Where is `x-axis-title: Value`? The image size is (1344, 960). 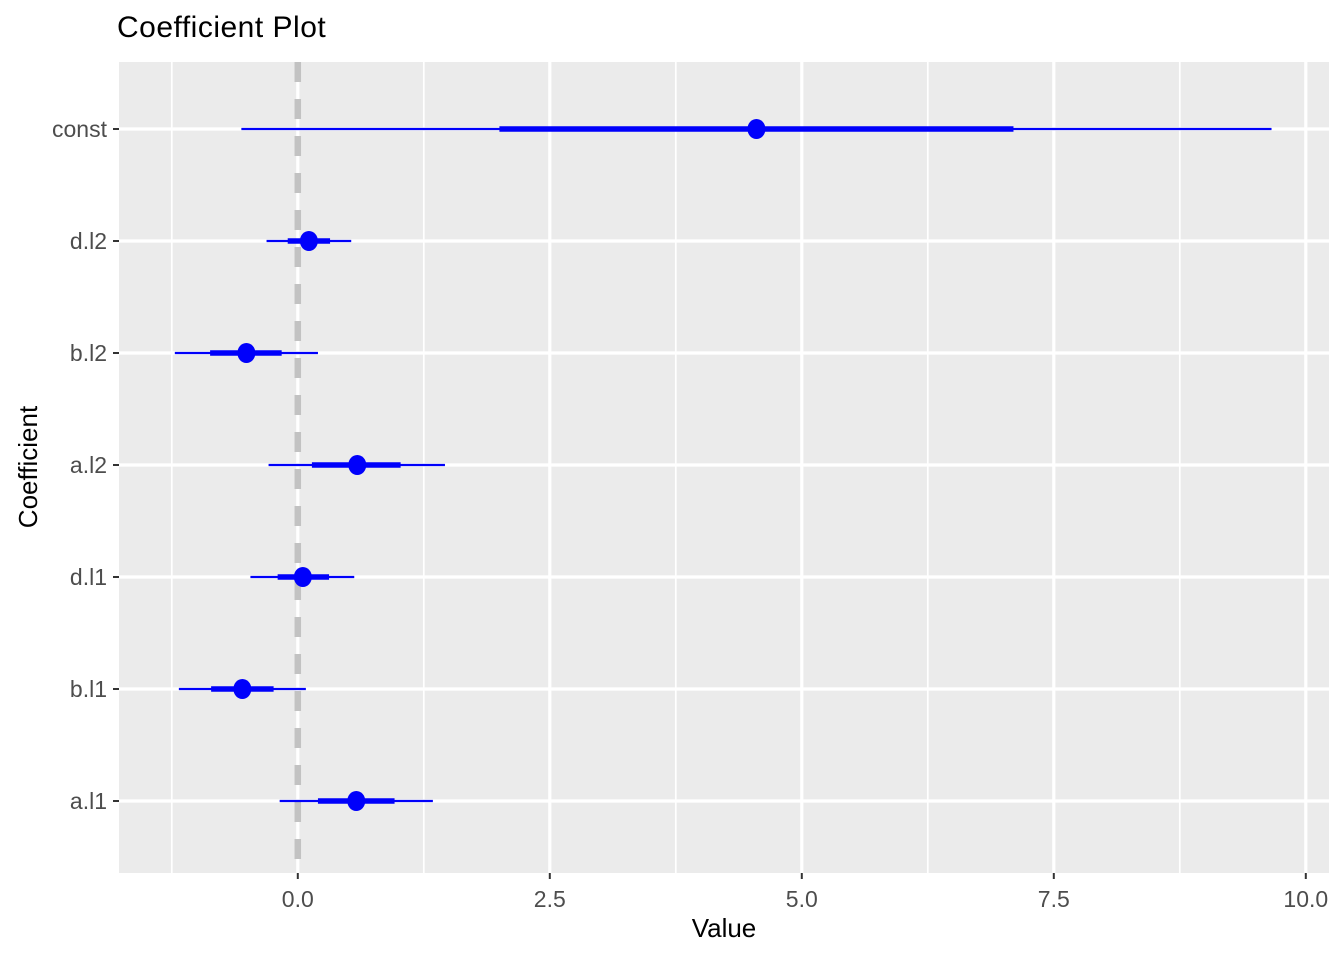 x-axis-title: Value is located at coordinates (724, 928).